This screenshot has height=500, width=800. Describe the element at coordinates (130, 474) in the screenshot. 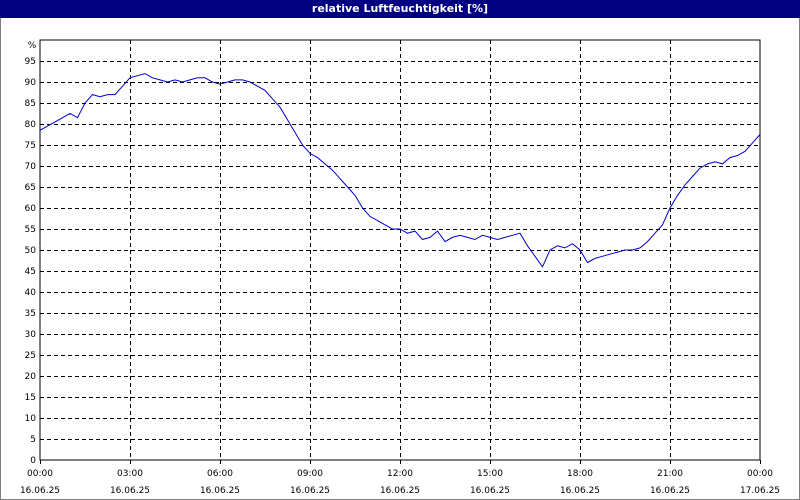

I see `x-tick-time-label: 03:00` at that location.